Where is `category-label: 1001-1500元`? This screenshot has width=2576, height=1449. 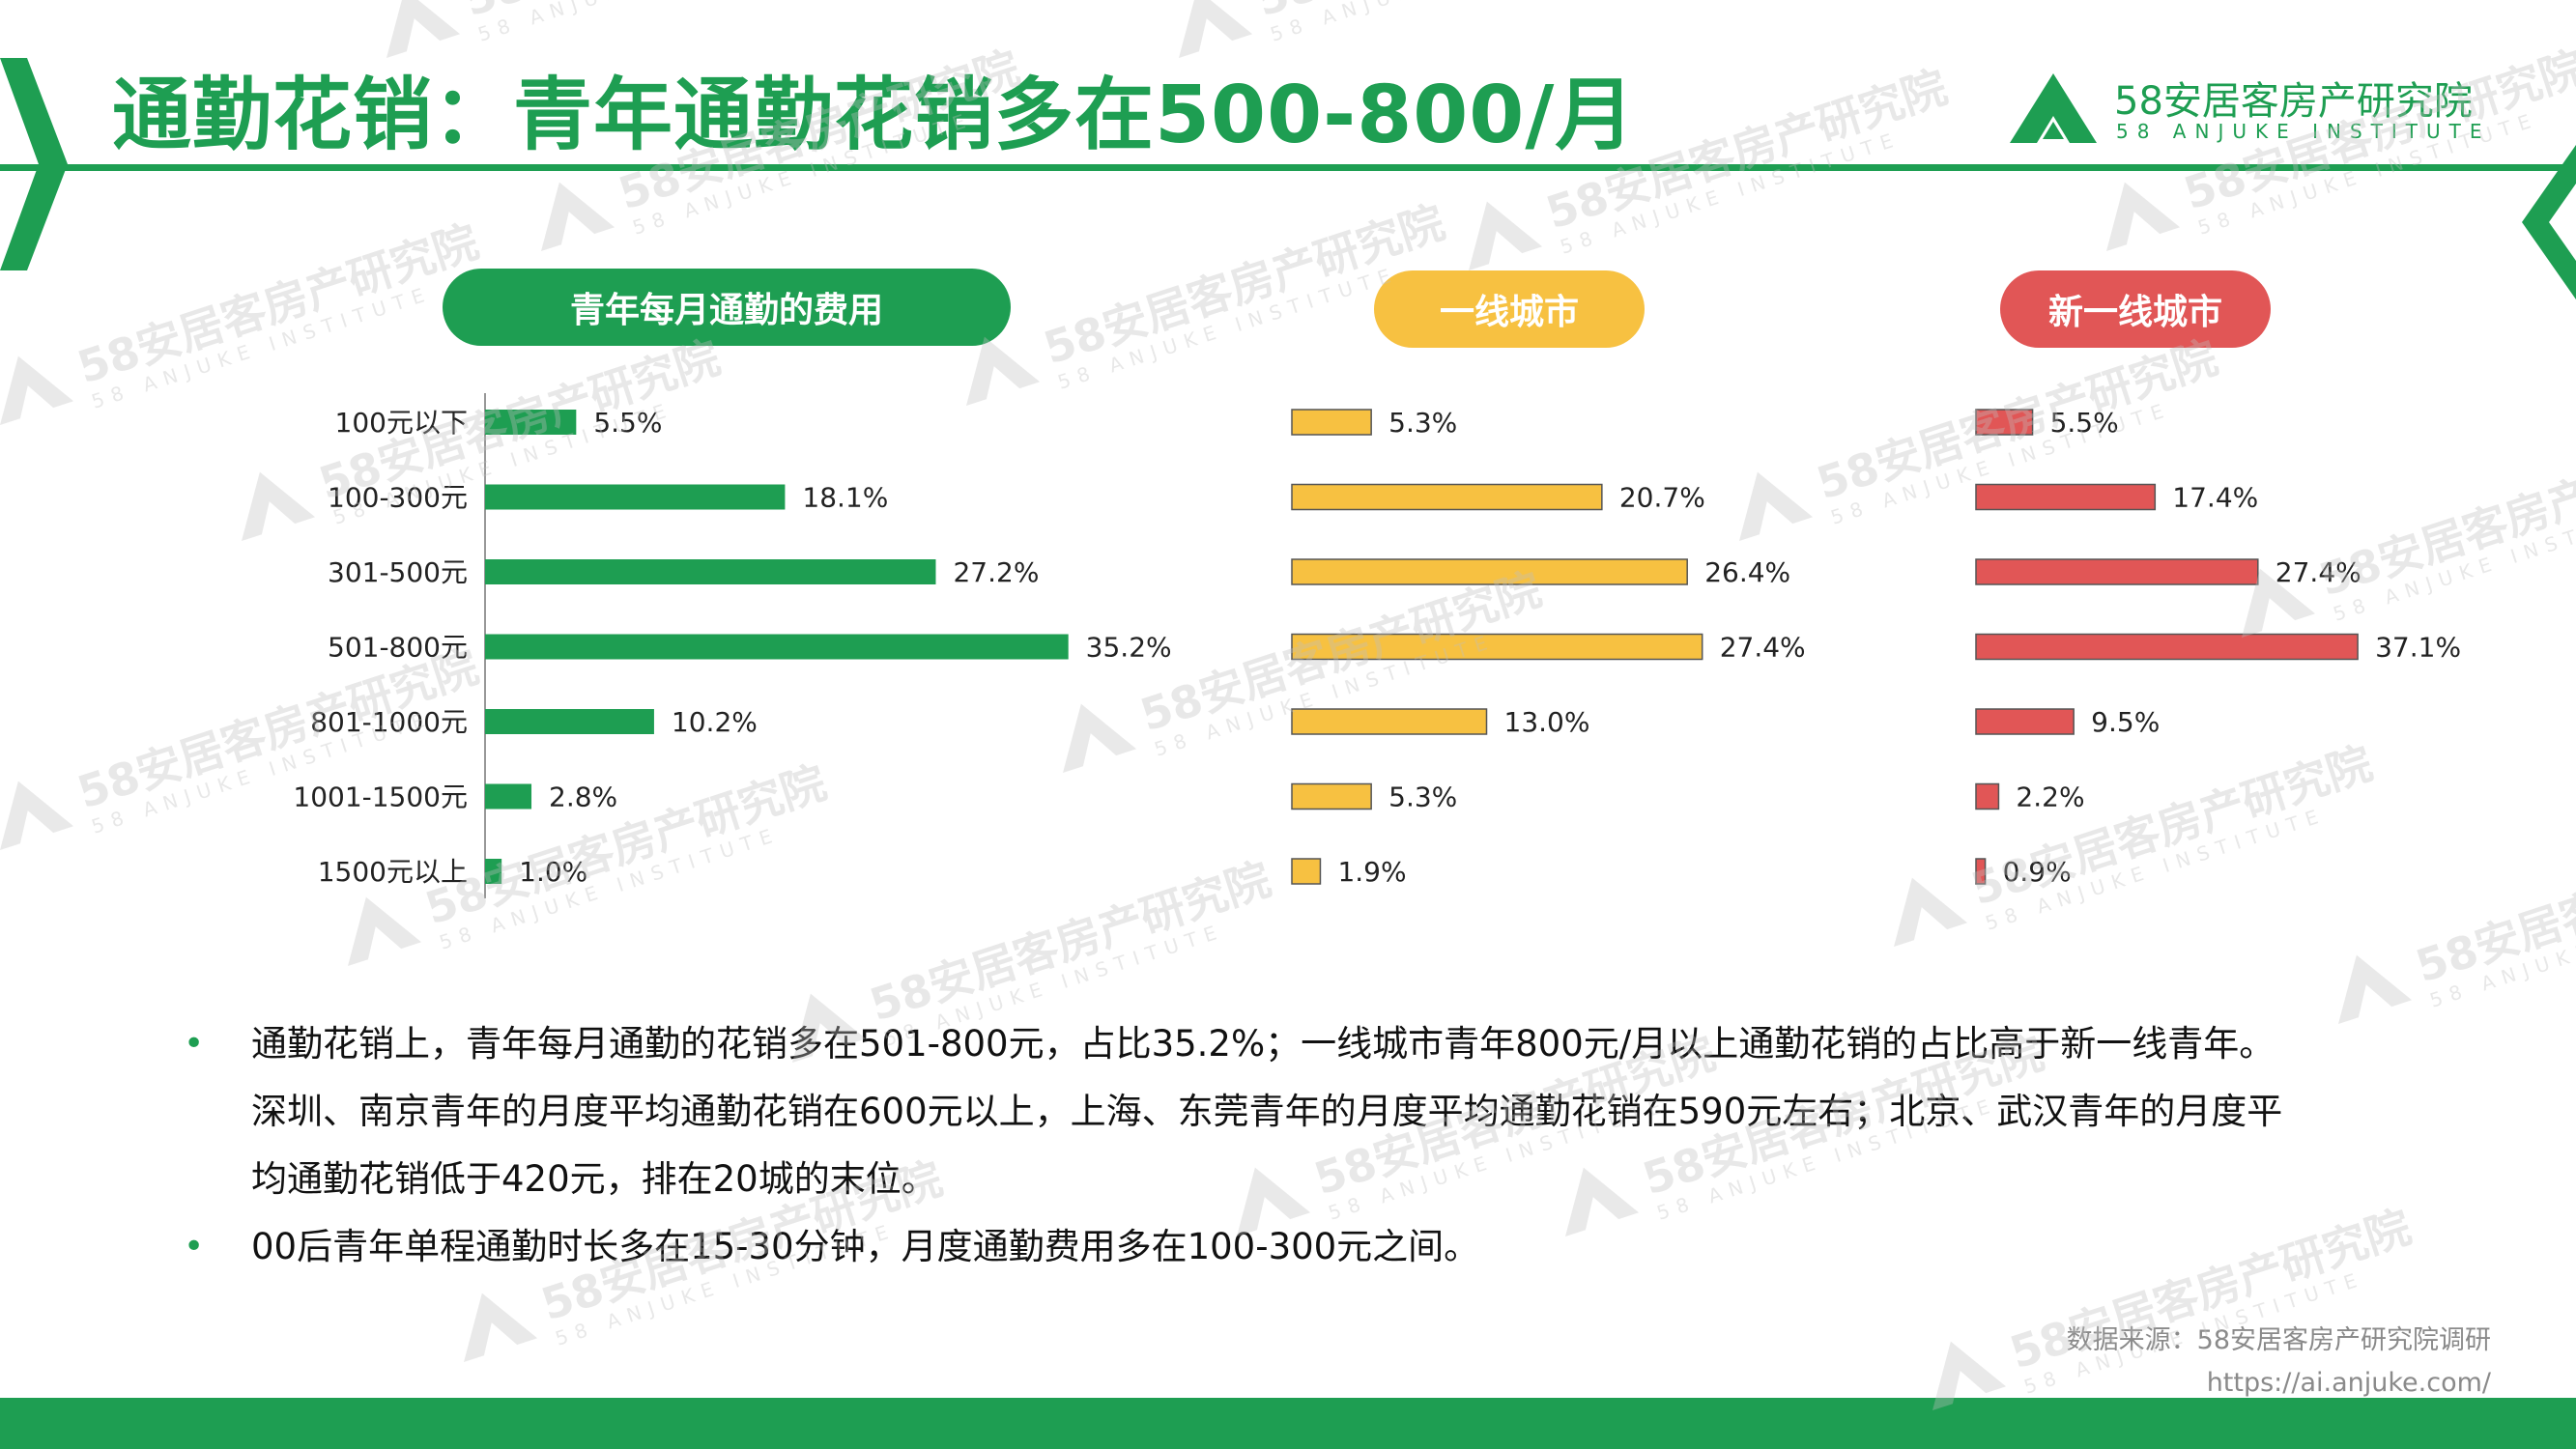
category-label: 1001-1500元 is located at coordinates (381, 797).